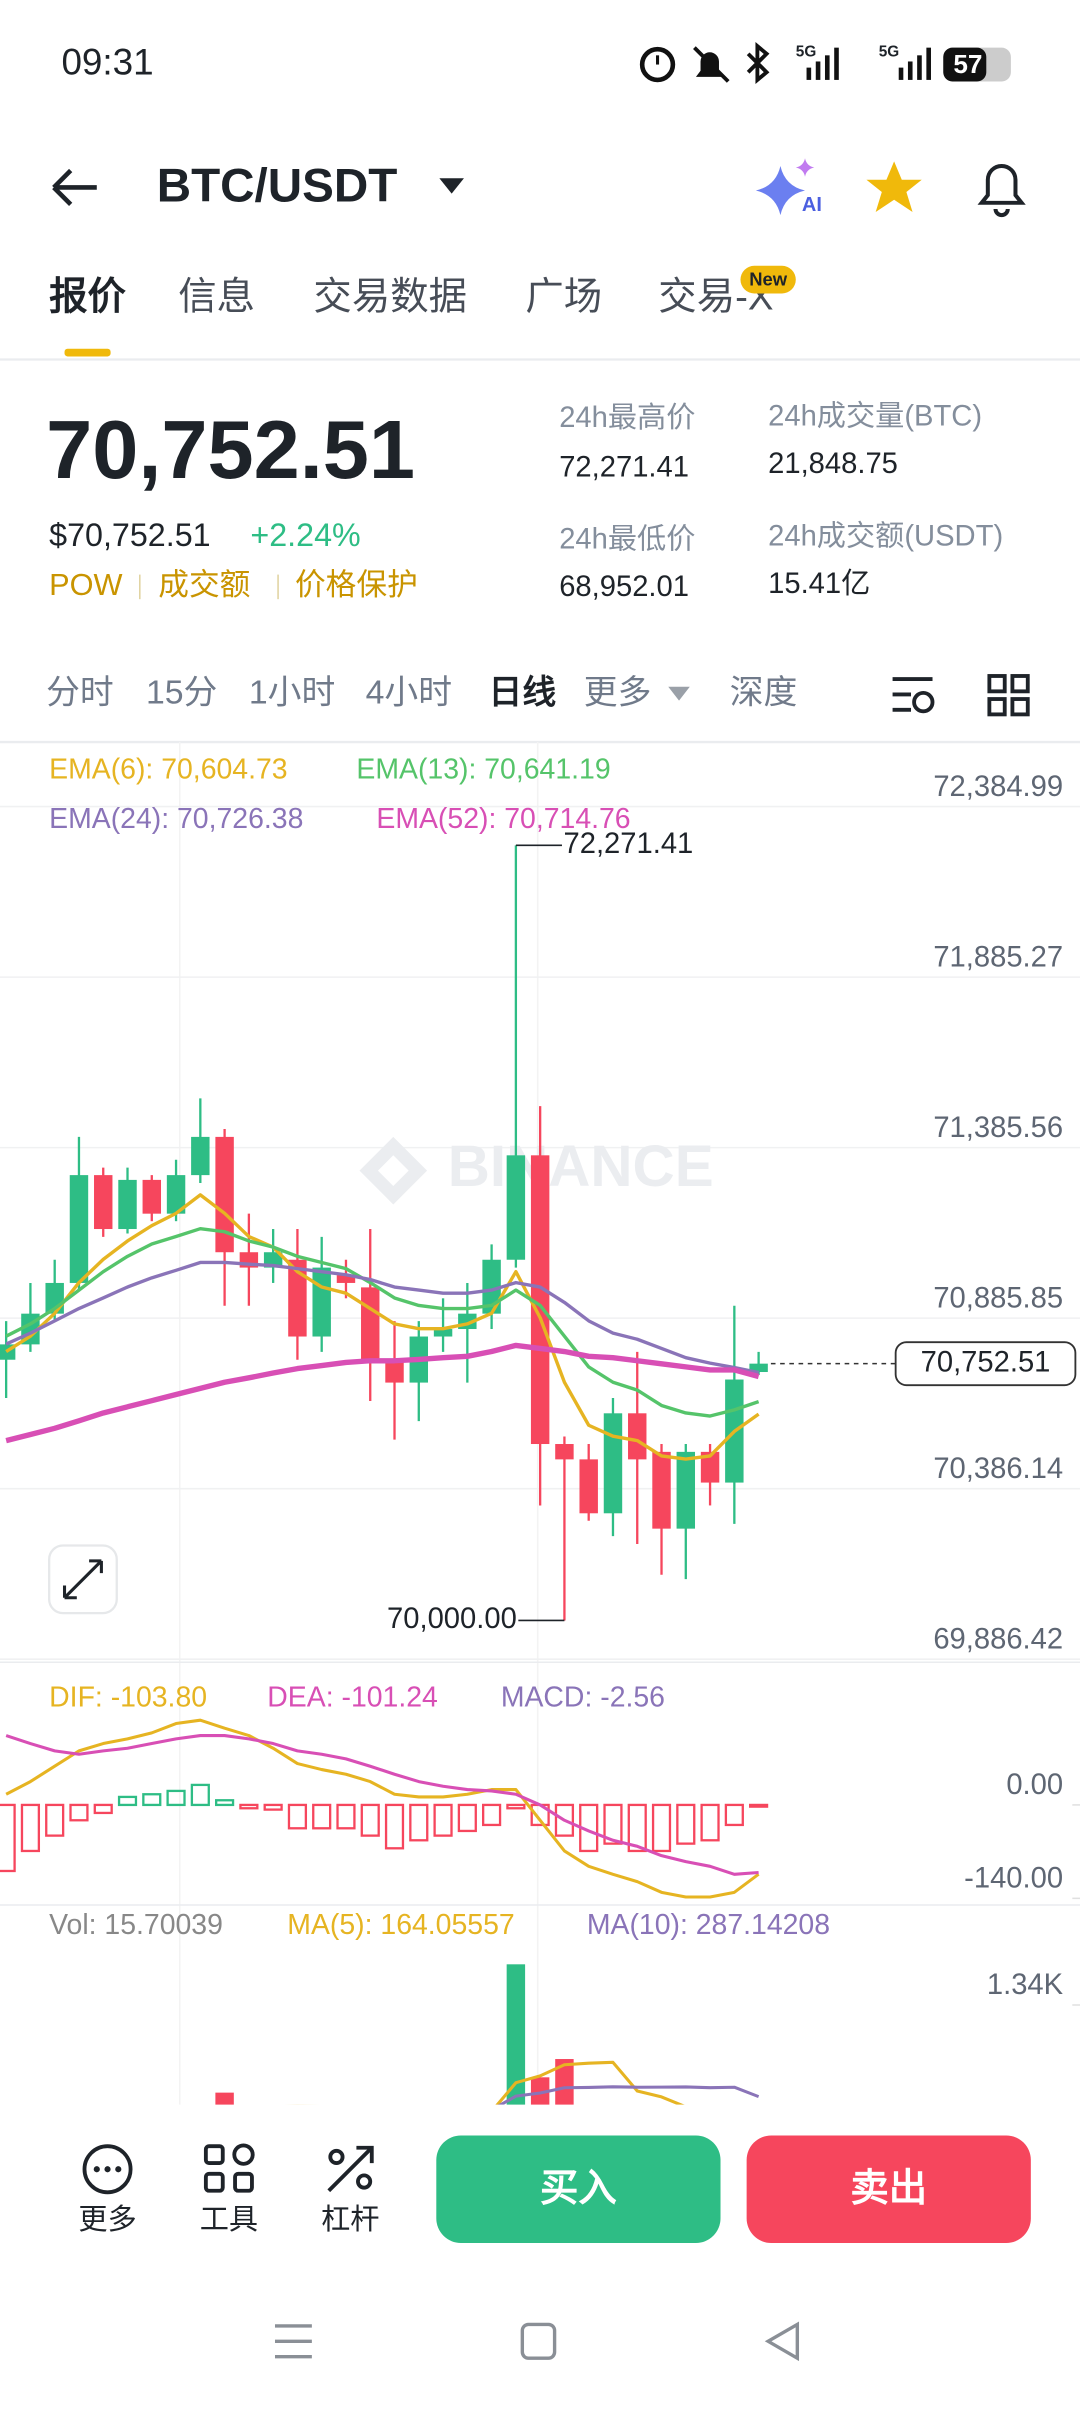 This screenshot has width=1080, height=2414. Describe the element at coordinates (129, 535) in the screenshot. I see `fiat-price: $70,752.51` at that location.